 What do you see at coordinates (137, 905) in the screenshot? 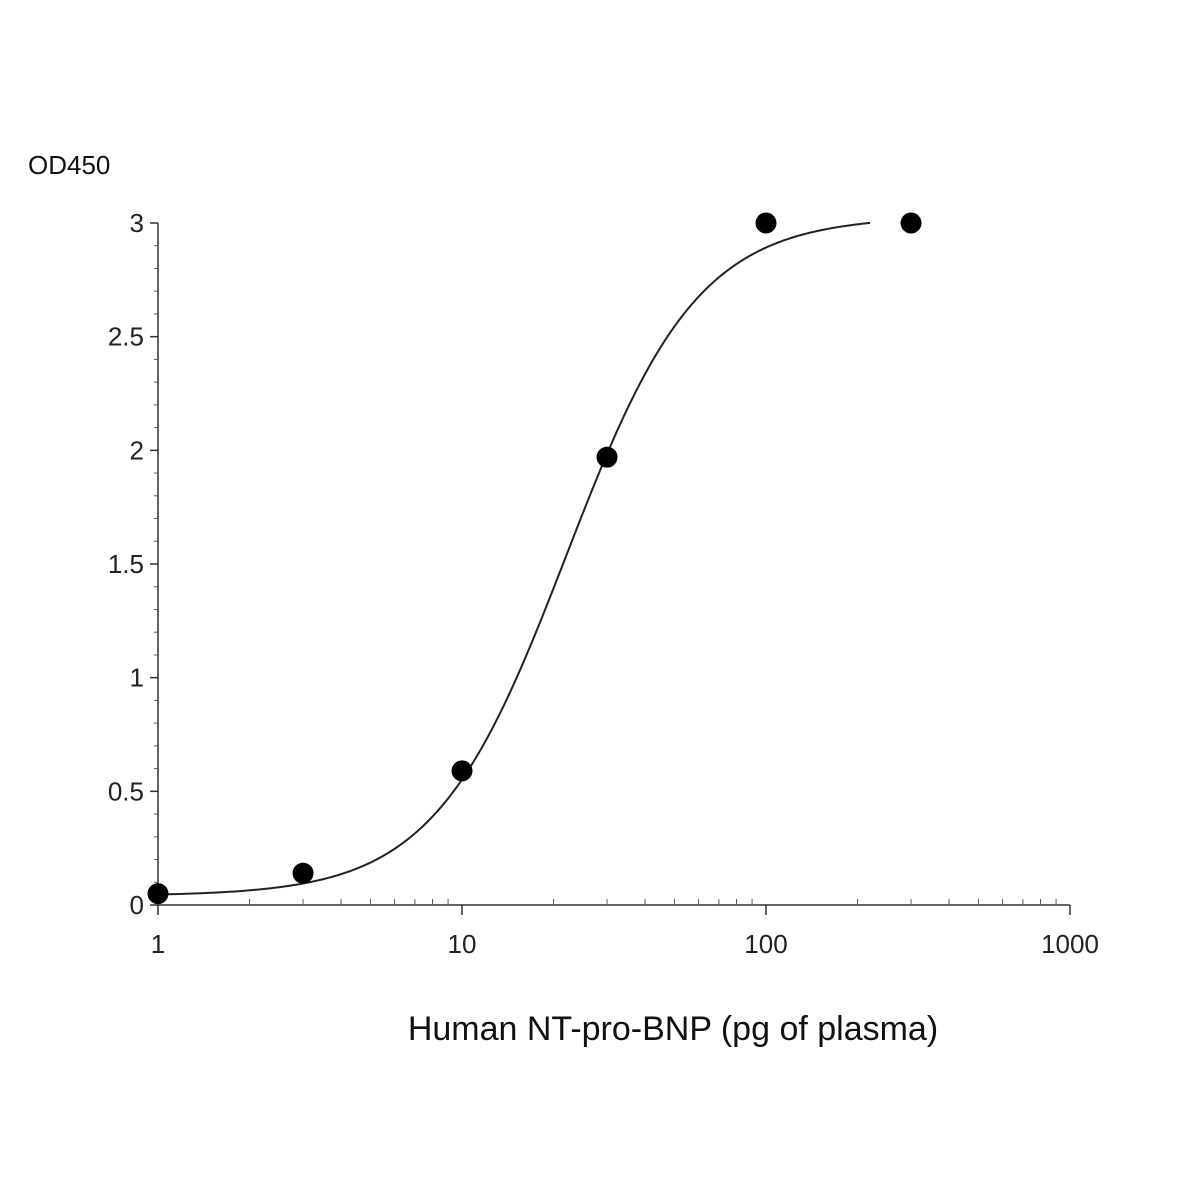
I see `y-tick-label: 0` at bounding box center [137, 905].